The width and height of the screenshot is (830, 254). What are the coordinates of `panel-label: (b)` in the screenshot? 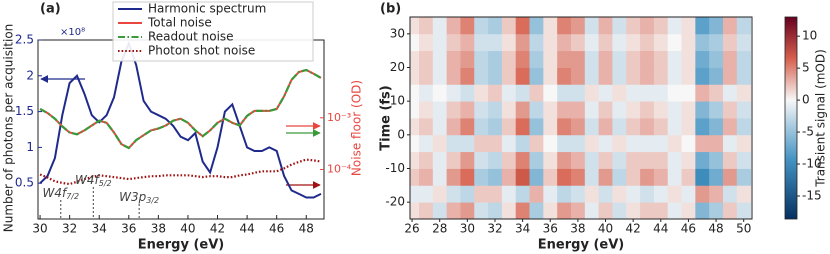 It's located at (390, 9).